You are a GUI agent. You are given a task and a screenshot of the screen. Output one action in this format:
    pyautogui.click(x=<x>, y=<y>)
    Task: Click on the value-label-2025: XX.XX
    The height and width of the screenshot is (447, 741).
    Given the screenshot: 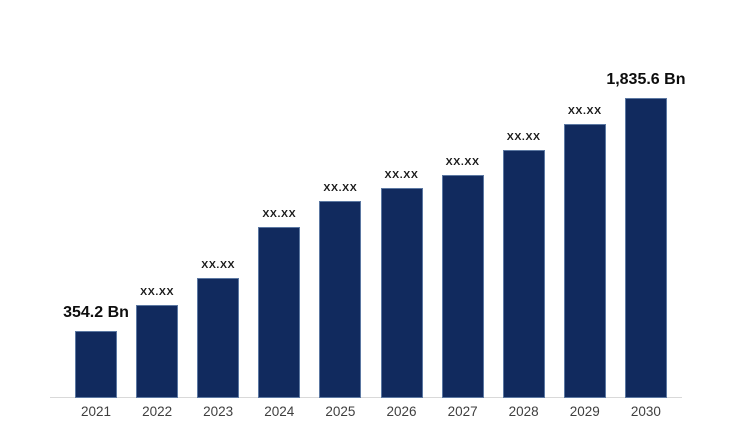 What is the action you would take?
    pyautogui.click(x=340, y=188)
    